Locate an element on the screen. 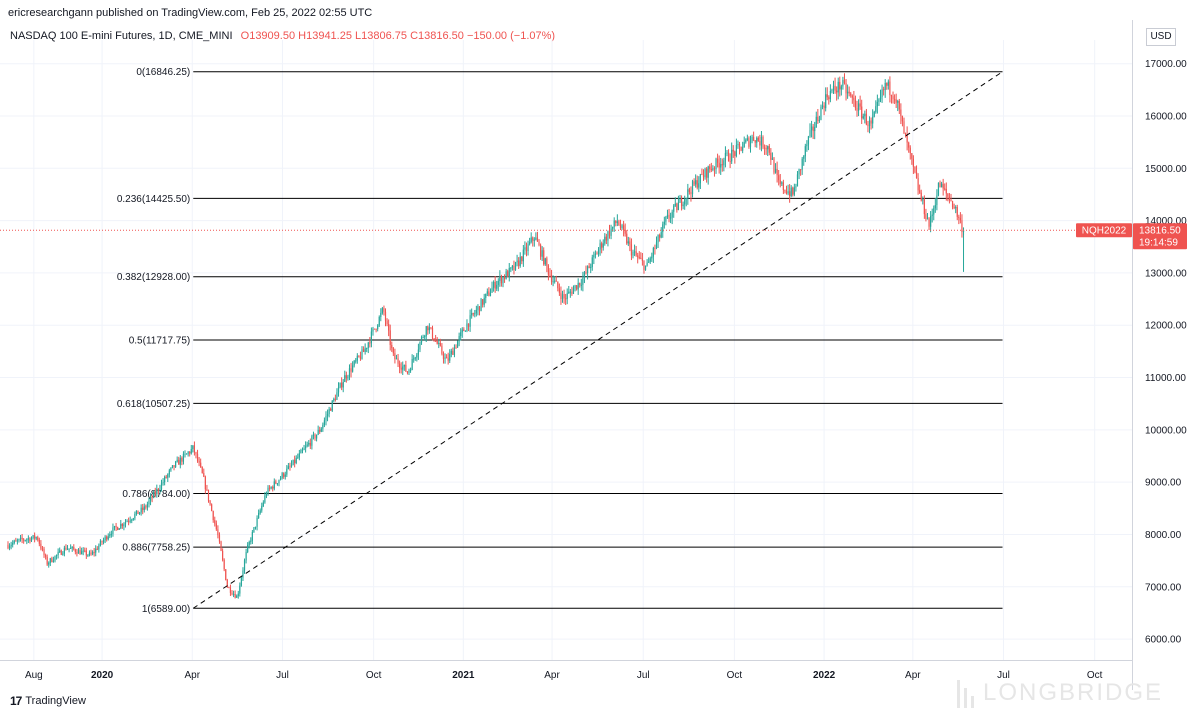 This screenshot has width=1200, height=716. currency-button: USD is located at coordinates (1161, 37).